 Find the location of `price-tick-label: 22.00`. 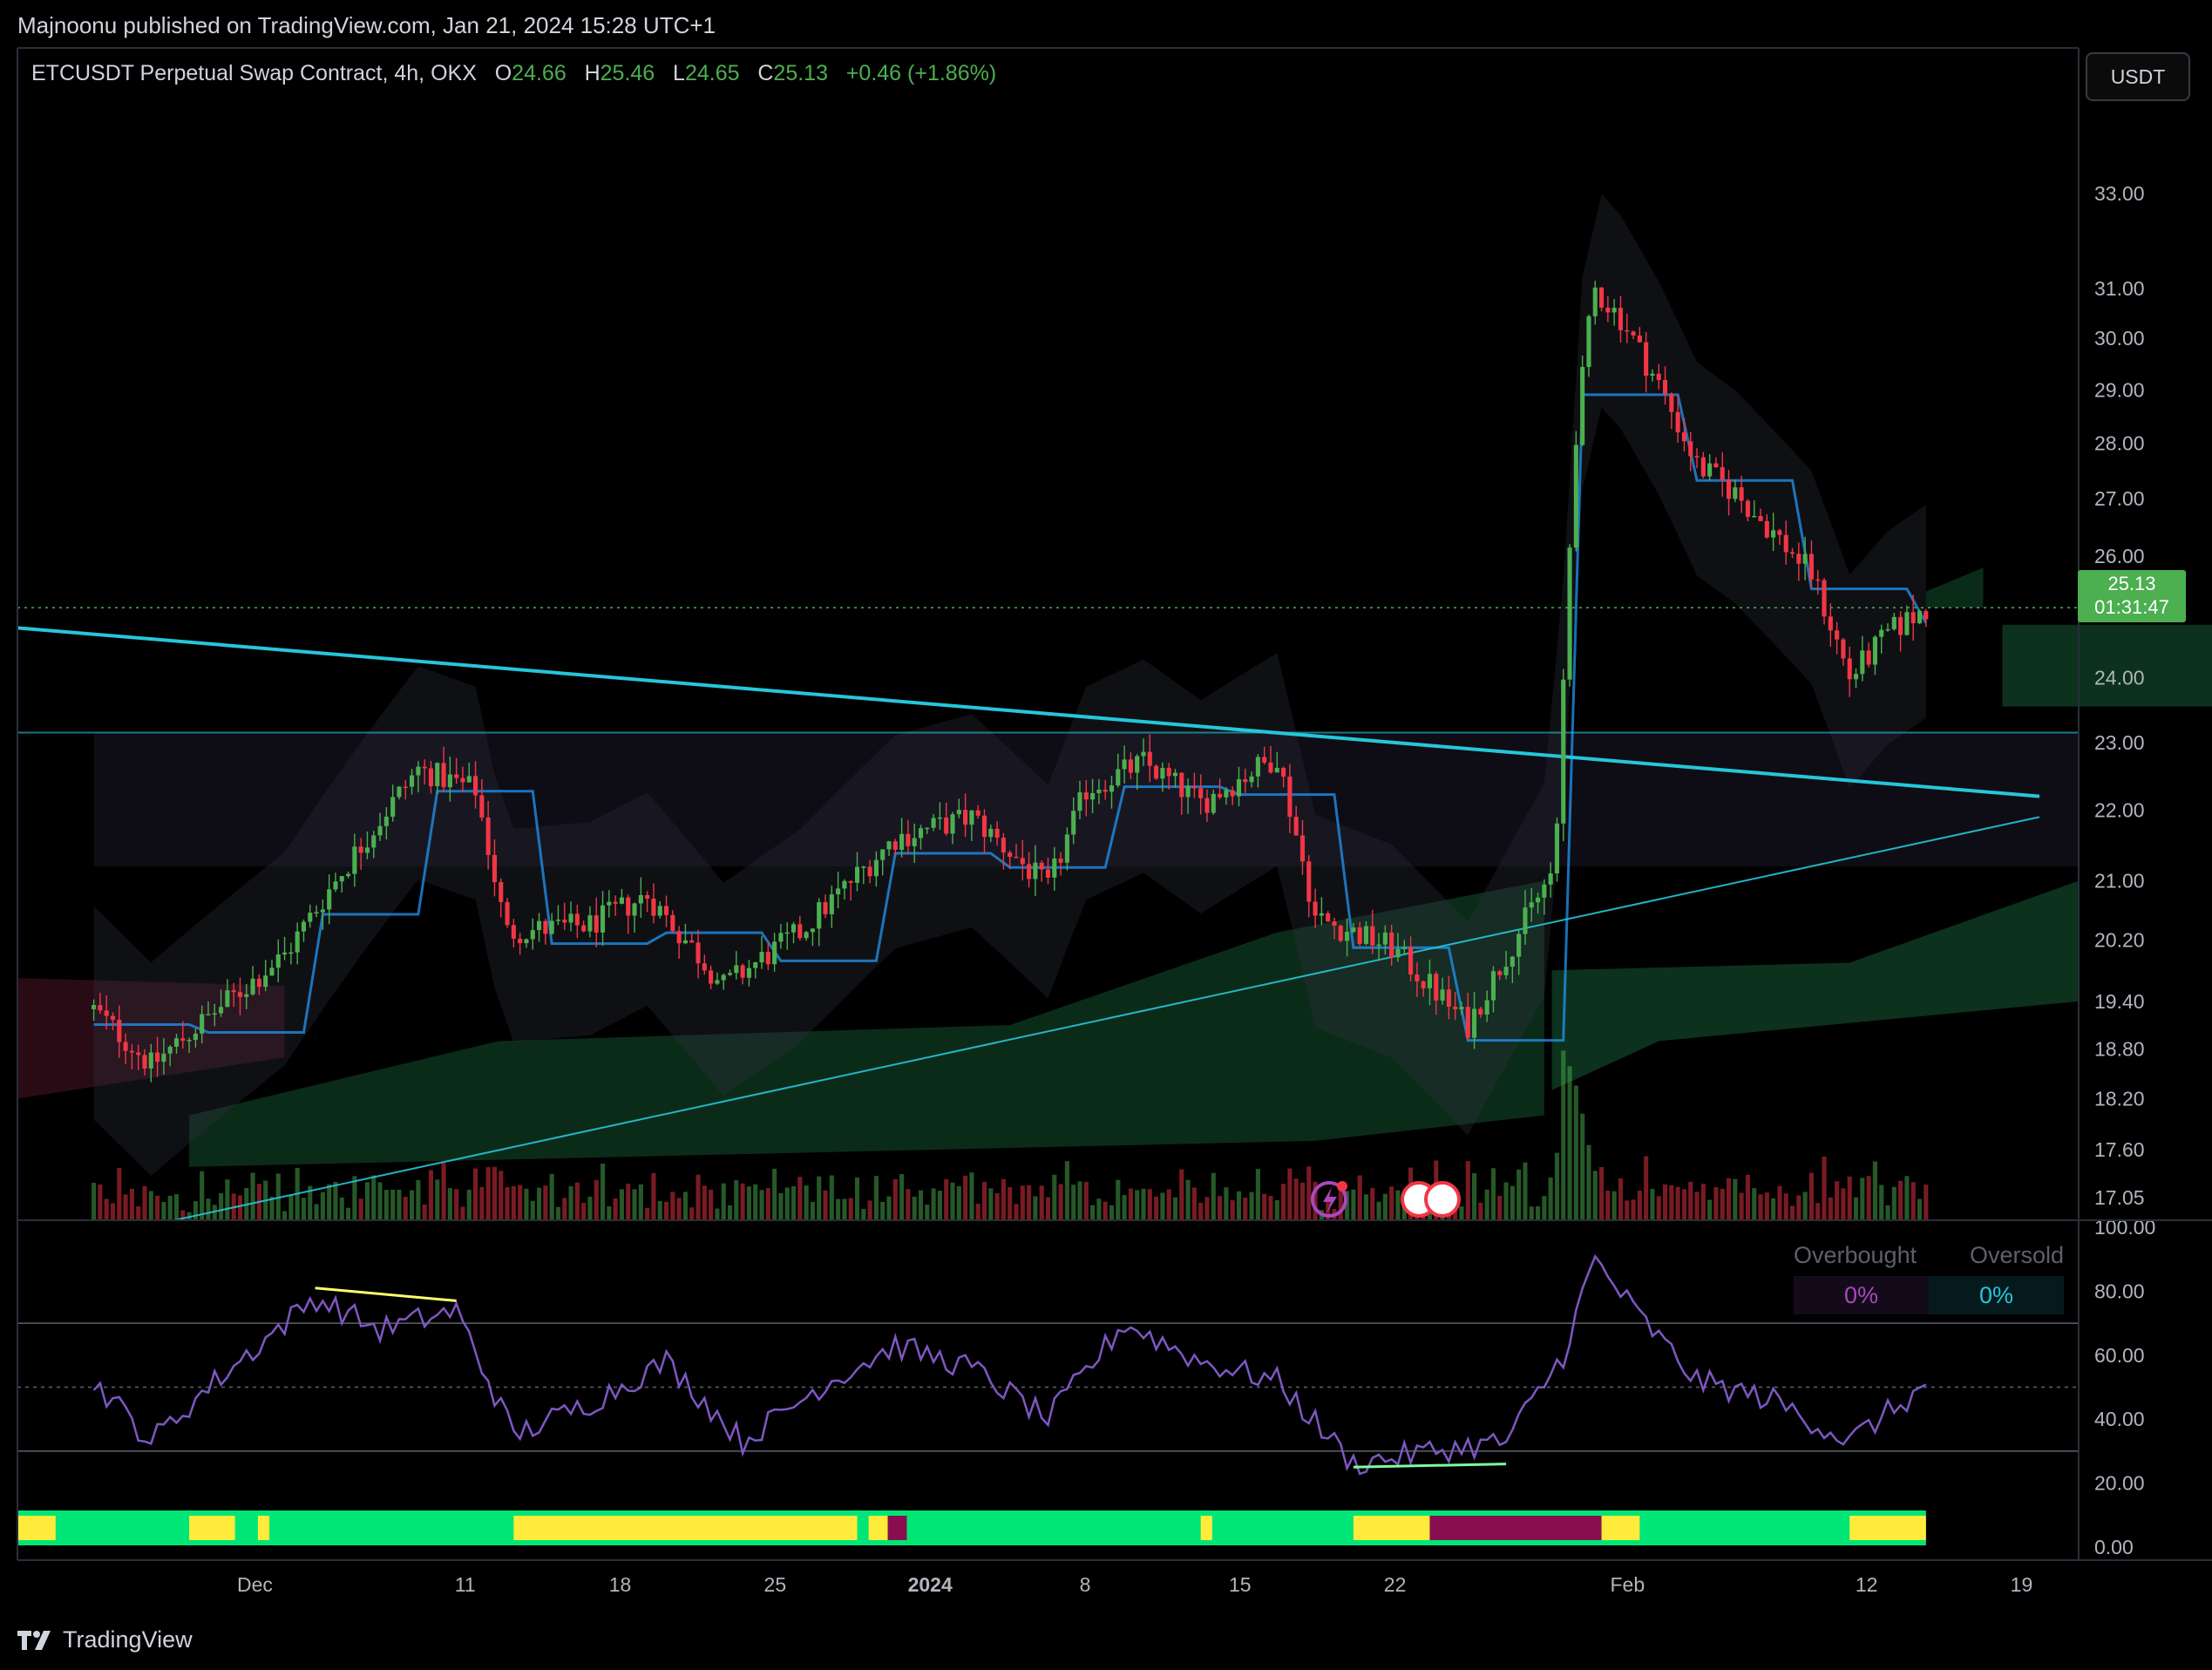

price-tick-label: 22.00 is located at coordinates (2119, 809).